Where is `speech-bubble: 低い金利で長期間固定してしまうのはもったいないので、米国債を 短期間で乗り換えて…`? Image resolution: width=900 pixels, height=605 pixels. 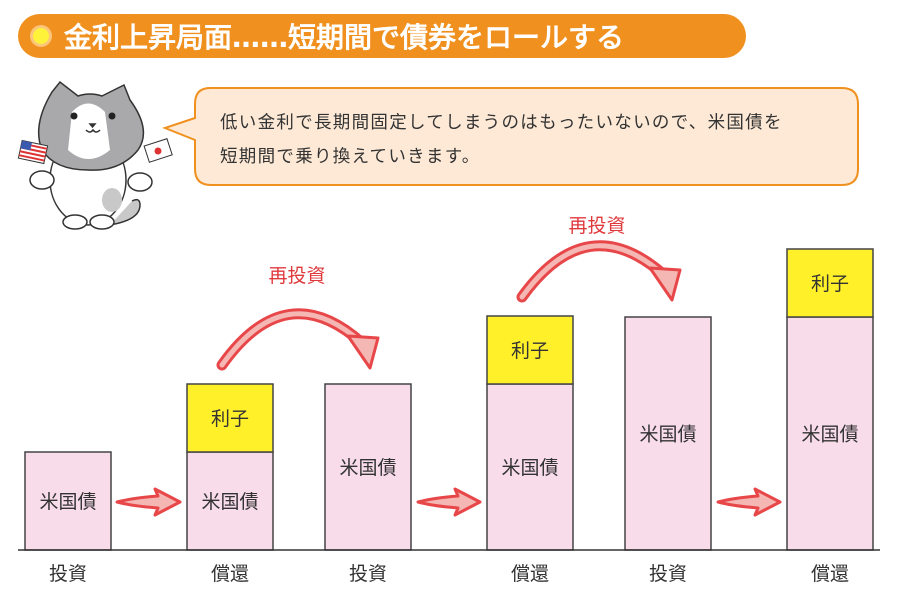
speech-bubble: 低い金利で長期間固定してしまうのはもったいないので、米国債を 短期間で乗り換えて… is located at coordinates (510, 136).